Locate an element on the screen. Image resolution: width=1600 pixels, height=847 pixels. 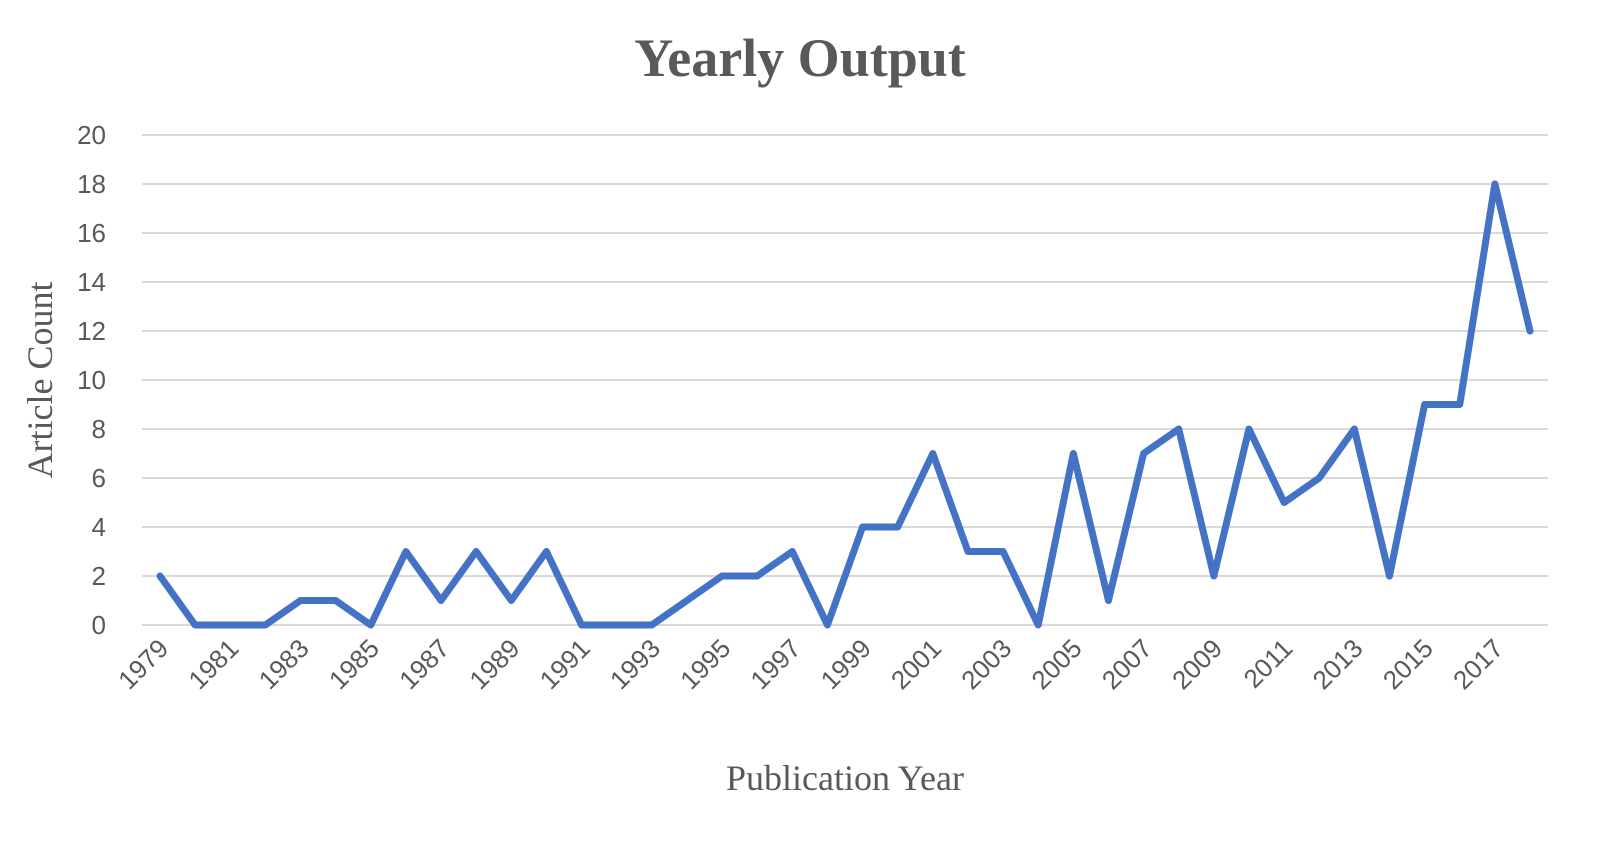
y-tick-label: 2 is located at coordinates (99, 576).